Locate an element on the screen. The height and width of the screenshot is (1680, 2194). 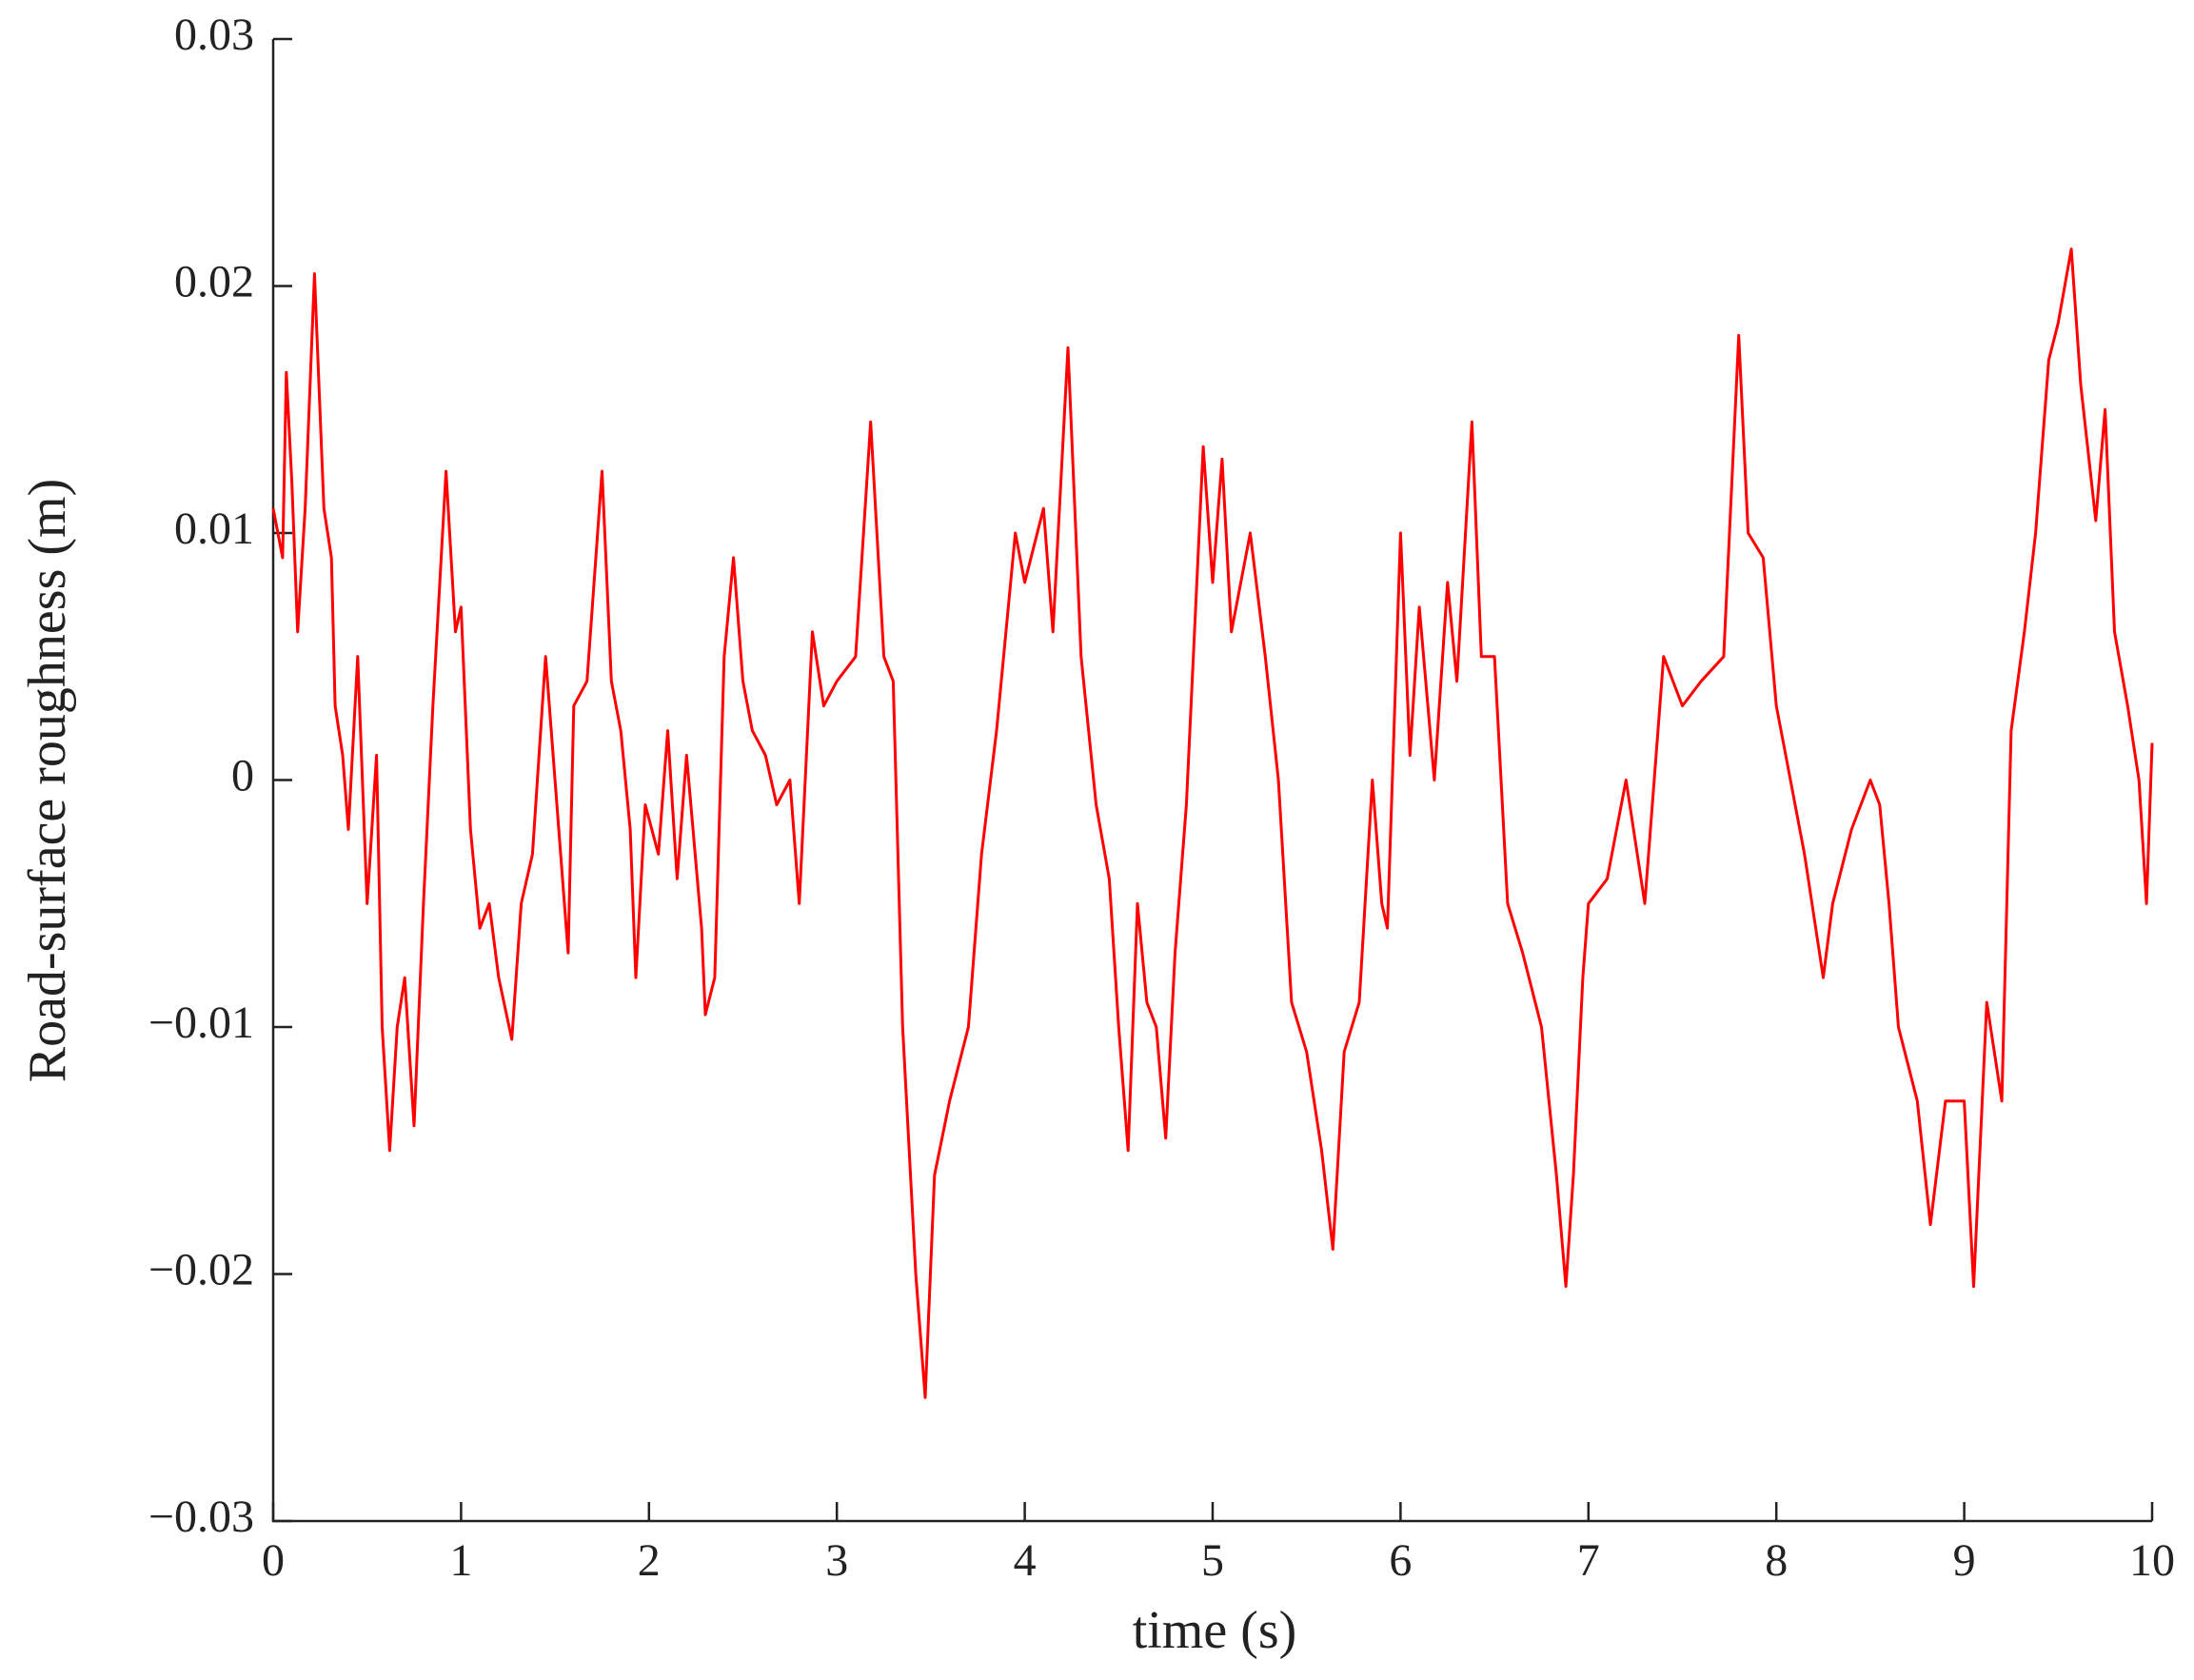
x-tick-label: 9 is located at coordinates (1964, 1560).